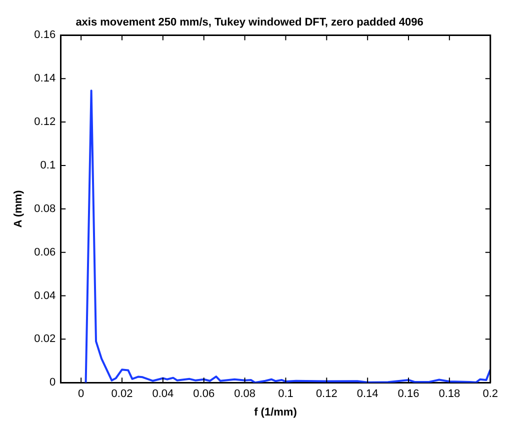 The image size is (511, 427). I want to click on y-tick-label: 0.06, so click(45, 252).